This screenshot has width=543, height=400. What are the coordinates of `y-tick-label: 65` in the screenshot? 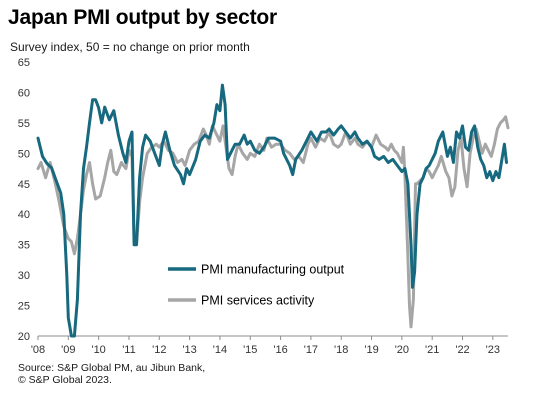 It's located at (24, 63).